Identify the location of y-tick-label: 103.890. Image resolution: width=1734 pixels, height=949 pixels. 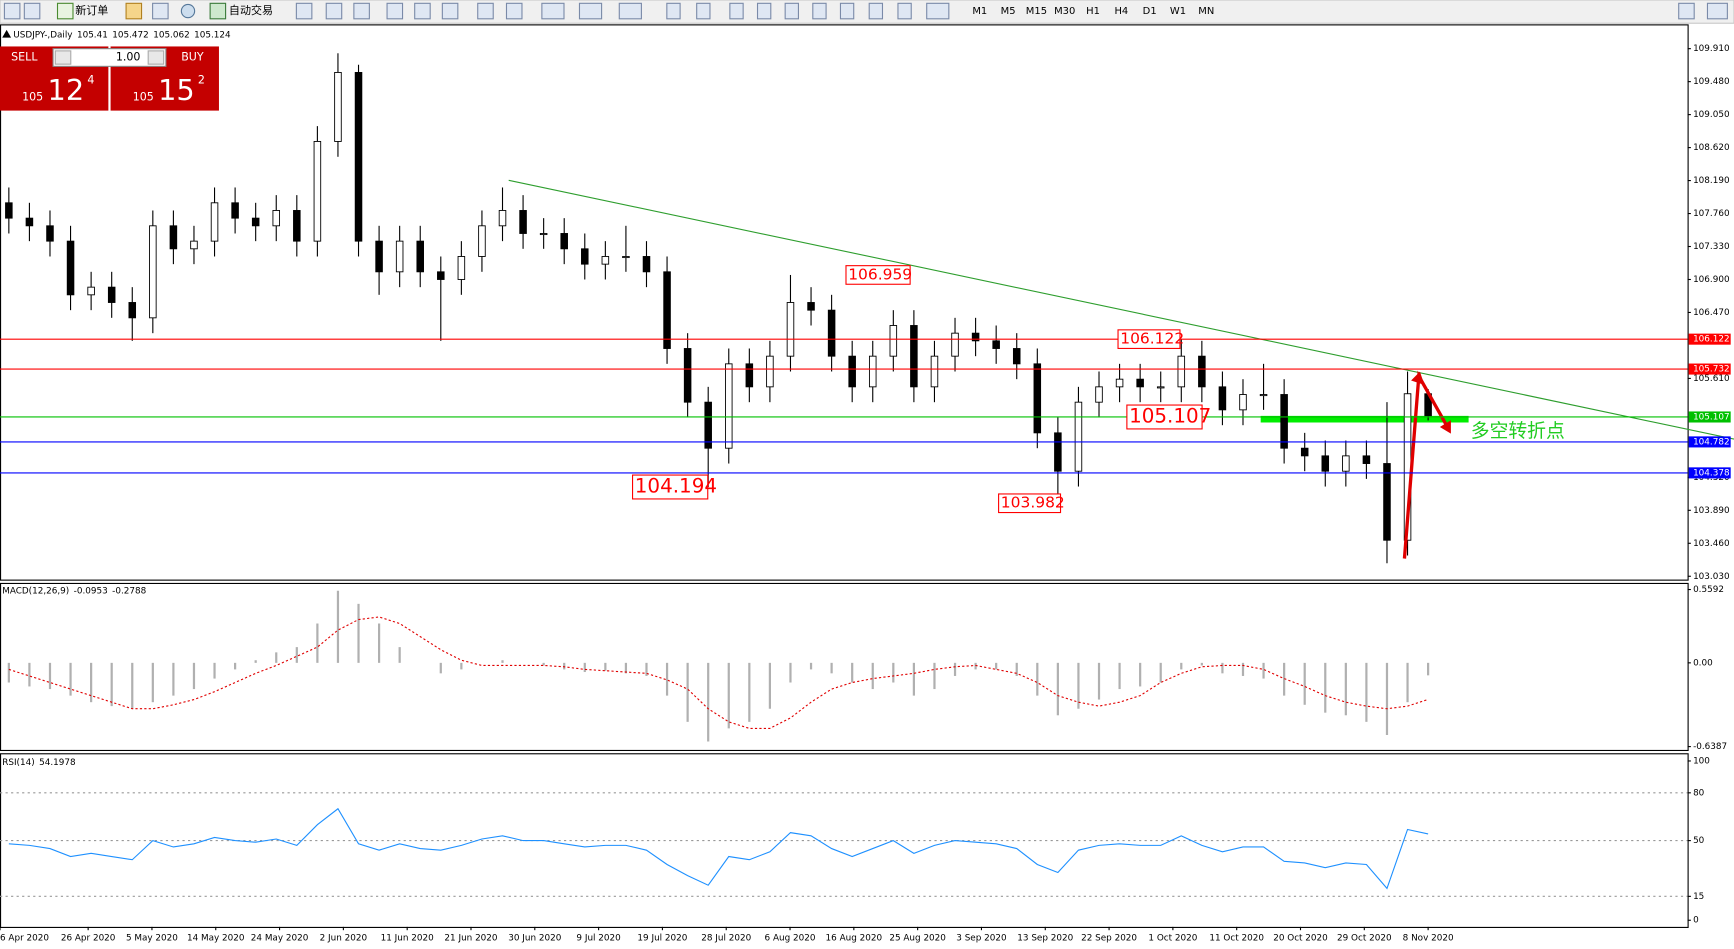
(1711, 511).